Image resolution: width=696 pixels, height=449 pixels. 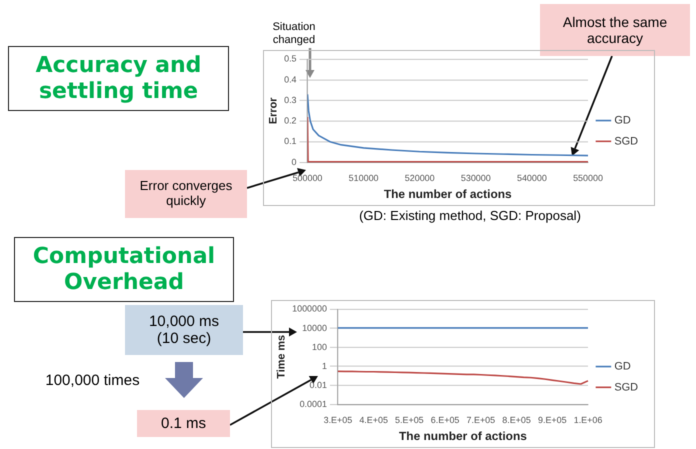 I want to click on x-tick-label: 540000, so click(x=531, y=178).